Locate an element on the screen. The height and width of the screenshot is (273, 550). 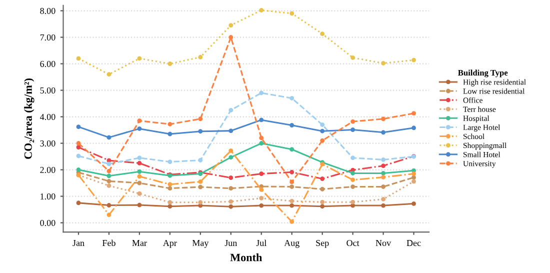
x-tick-label: May is located at coordinates (200, 244).